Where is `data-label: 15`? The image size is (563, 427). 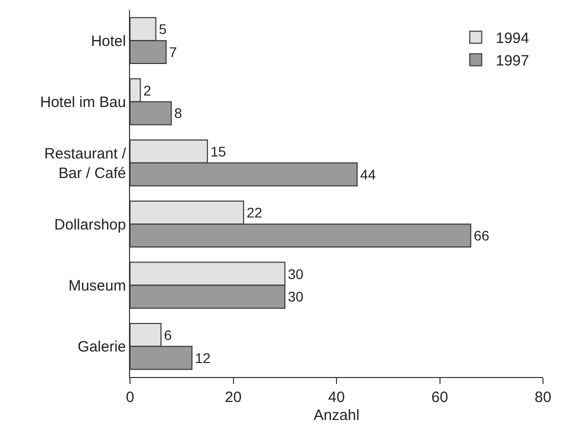 data-label: 15 is located at coordinates (218, 151).